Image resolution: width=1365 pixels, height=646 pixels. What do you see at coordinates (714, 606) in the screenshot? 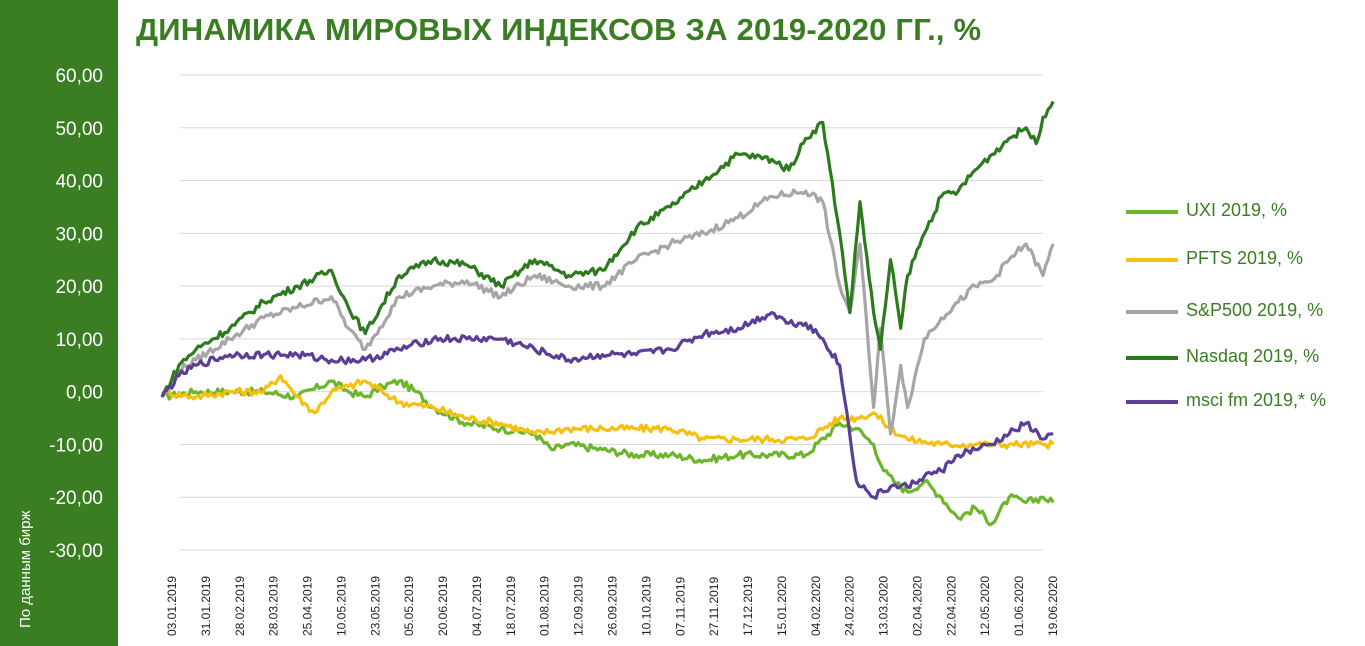
I see `x-tick-label: 27.11.2019` at bounding box center [714, 606].